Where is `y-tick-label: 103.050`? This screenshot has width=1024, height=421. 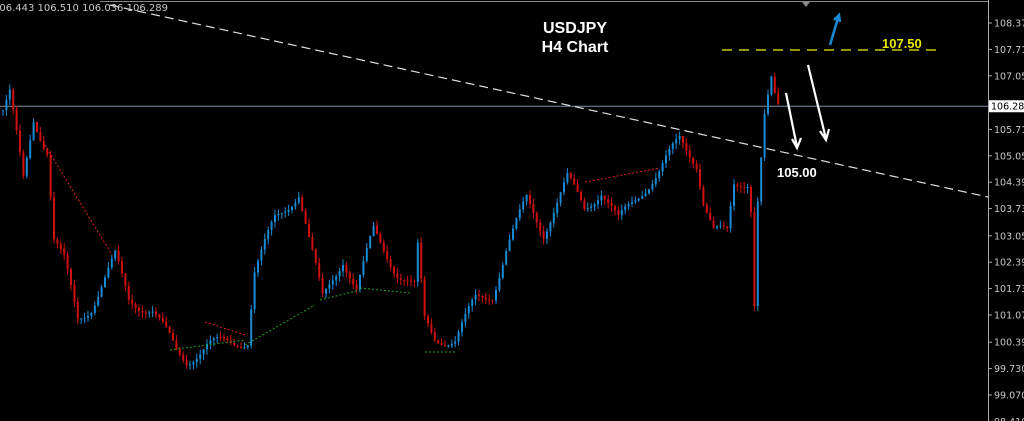
y-tick-label: 103.050 is located at coordinates (1009, 236).